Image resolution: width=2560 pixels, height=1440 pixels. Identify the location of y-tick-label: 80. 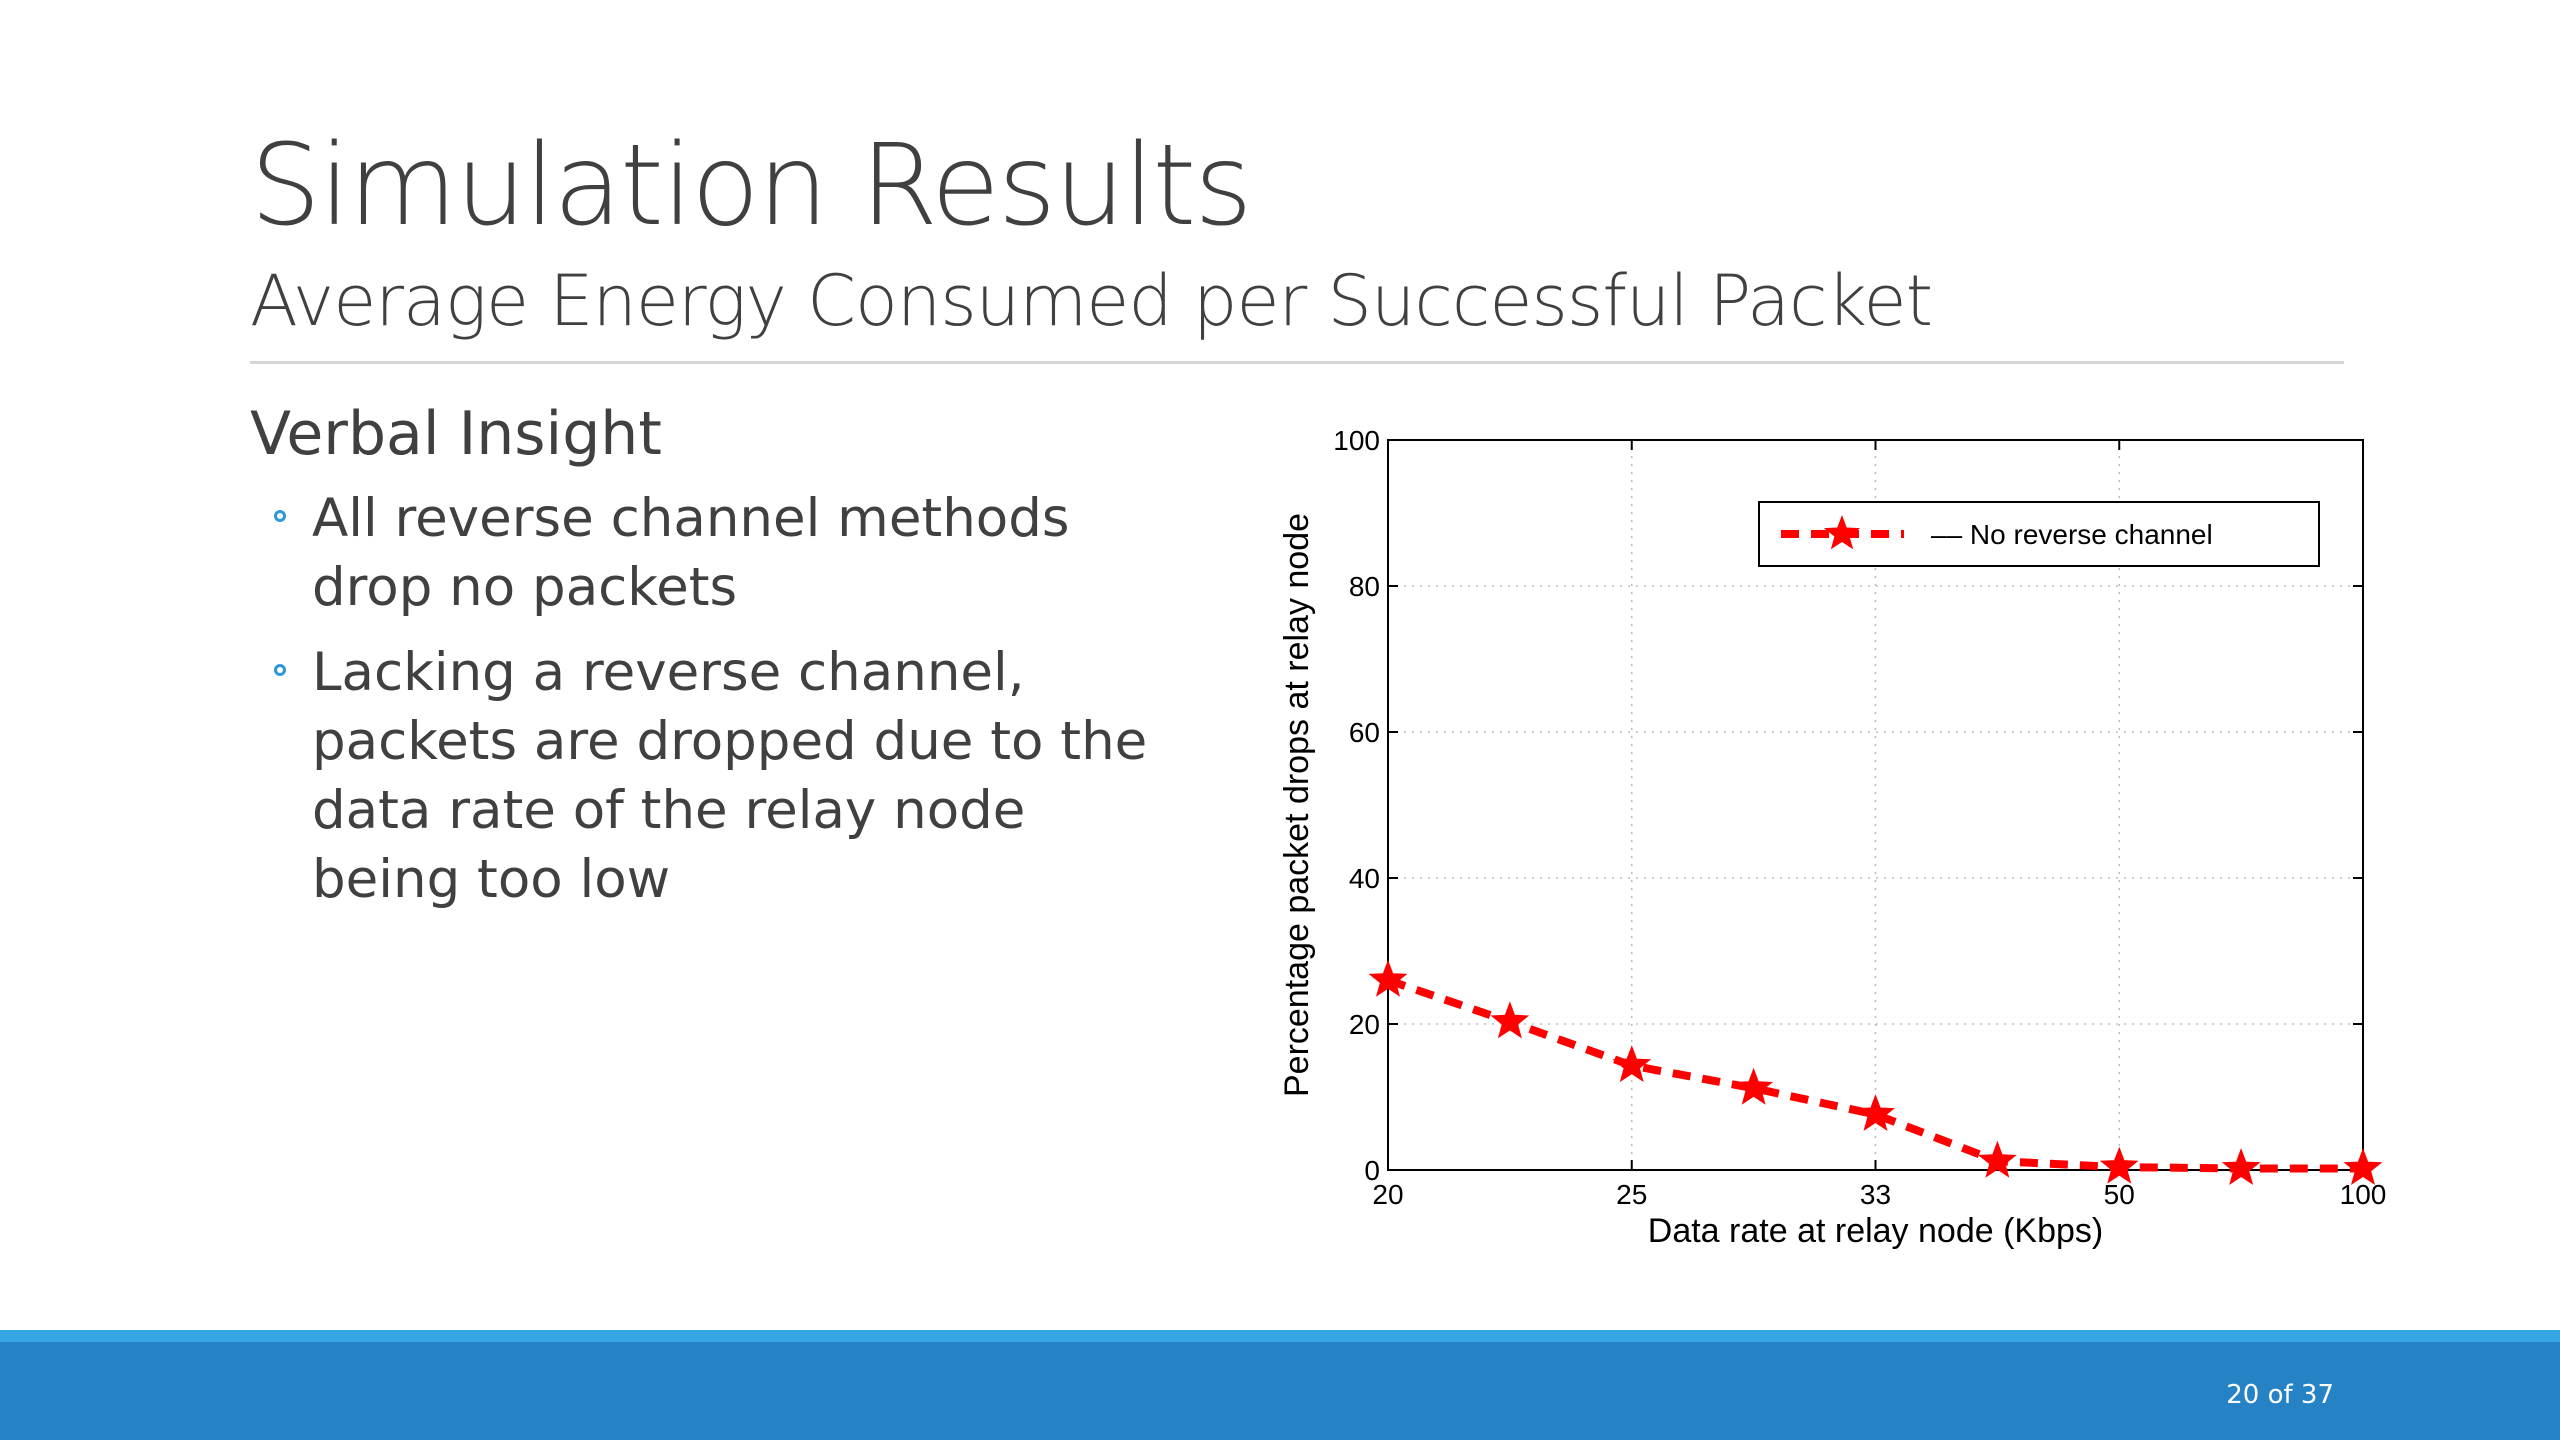
(1364, 586).